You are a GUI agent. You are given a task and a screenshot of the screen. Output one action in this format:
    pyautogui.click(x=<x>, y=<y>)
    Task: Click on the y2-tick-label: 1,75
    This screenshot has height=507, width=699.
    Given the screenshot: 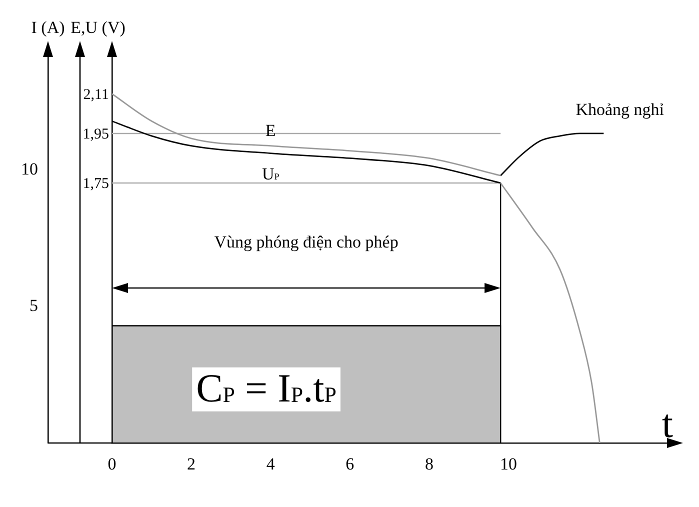 What is the action you would take?
    pyautogui.click(x=95, y=184)
    